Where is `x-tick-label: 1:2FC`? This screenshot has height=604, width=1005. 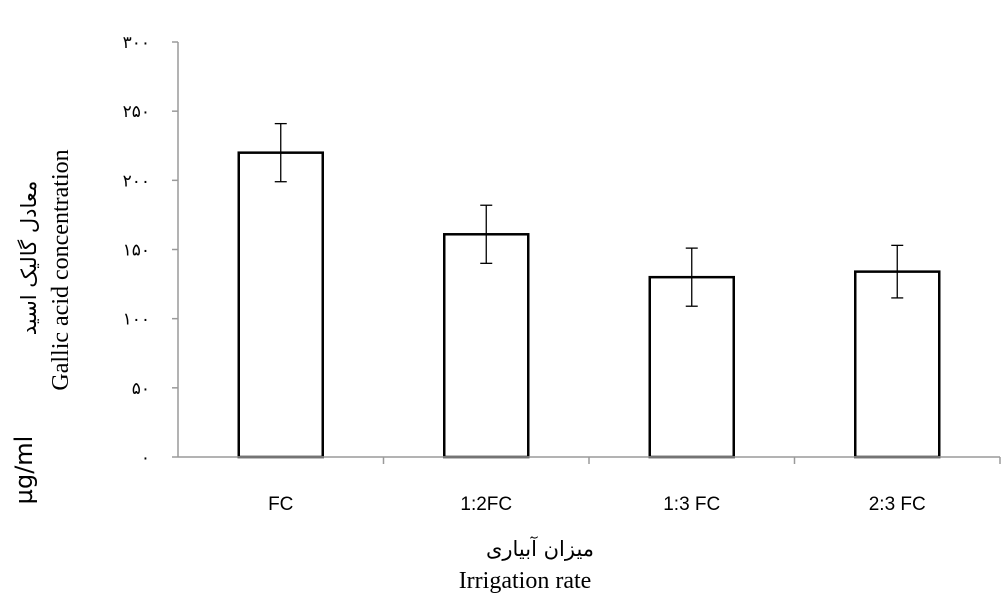
x-tick-label: 1:2FC is located at coordinates (486, 504).